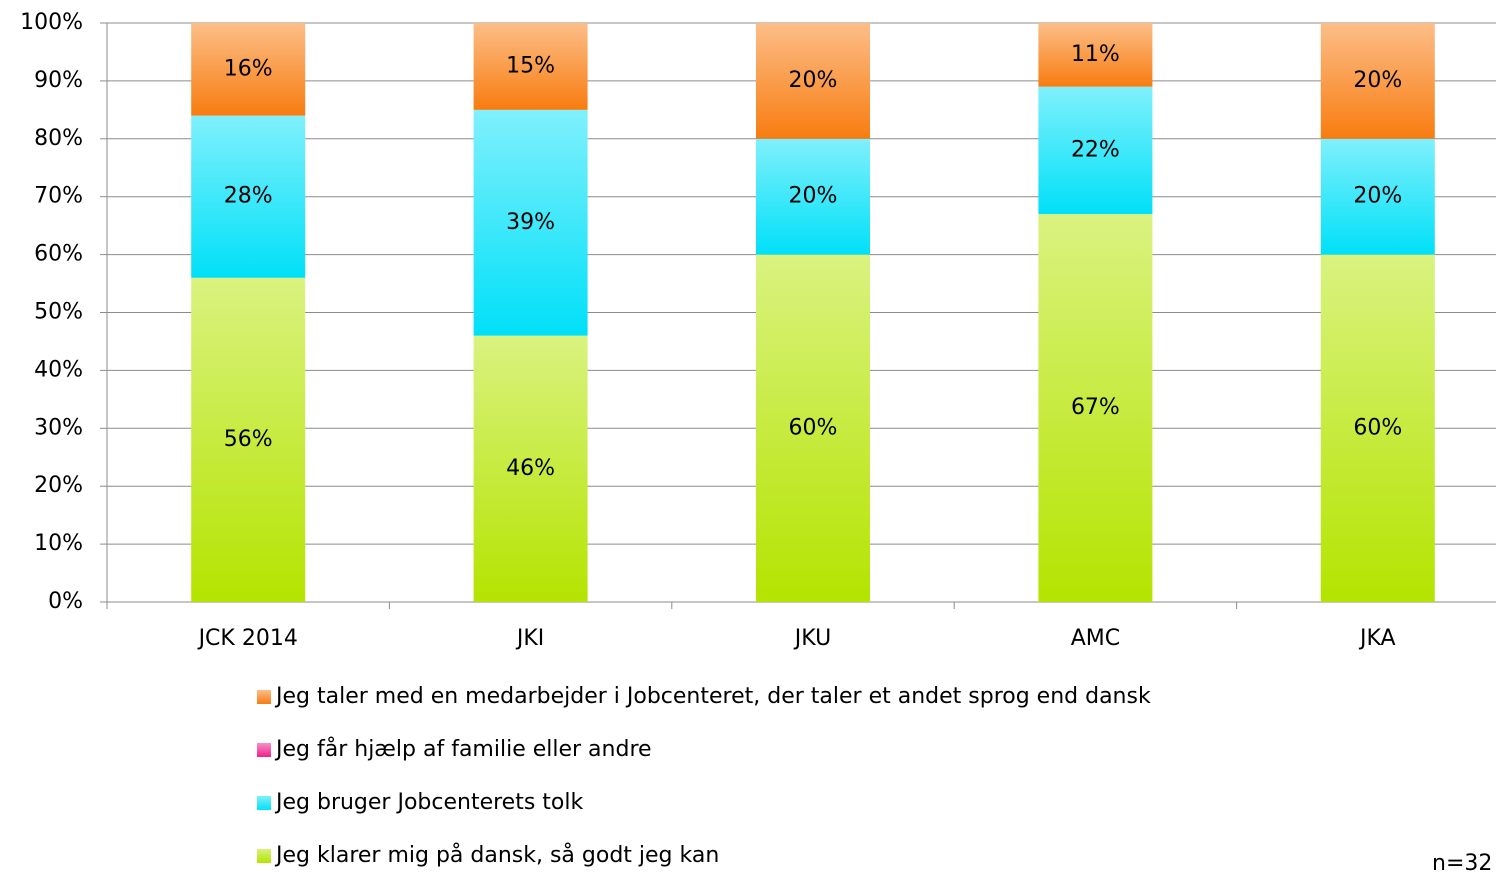 This screenshot has width=1496, height=872. What do you see at coordinates (58, 196) in the screenshot?
I see `y-tick-label: 70%` at bounding box center [58, 196].